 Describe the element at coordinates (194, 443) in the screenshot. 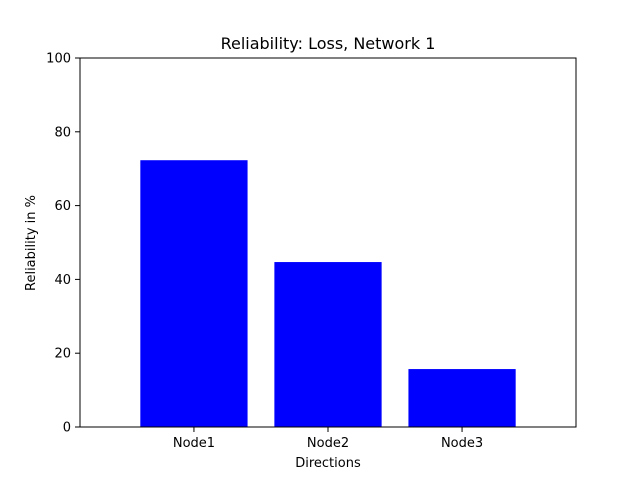

I see `x-tick-label: Node1` at that location.